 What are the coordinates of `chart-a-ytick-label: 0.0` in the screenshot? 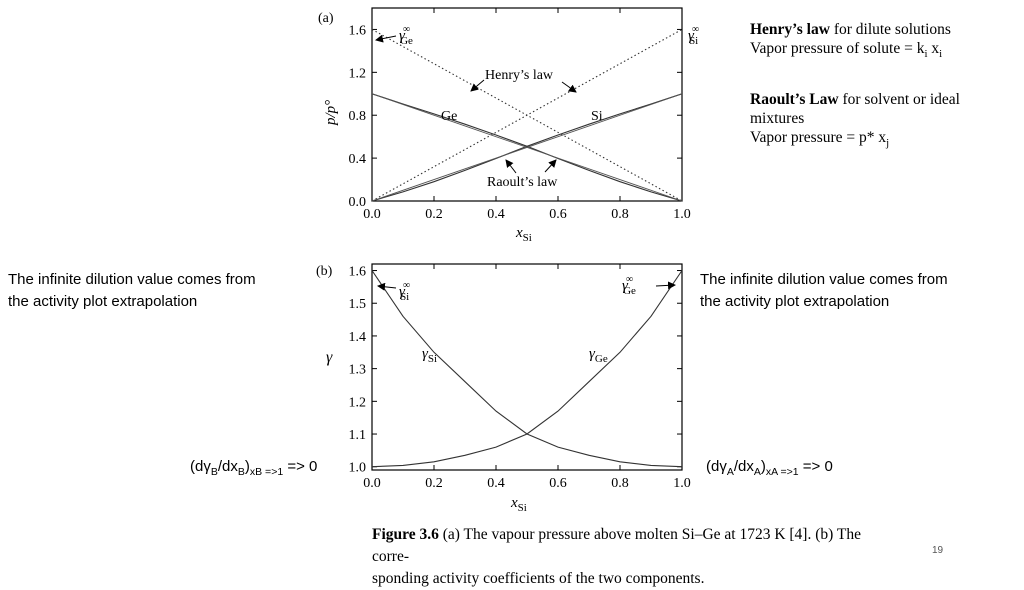 It's located at (358, 202).